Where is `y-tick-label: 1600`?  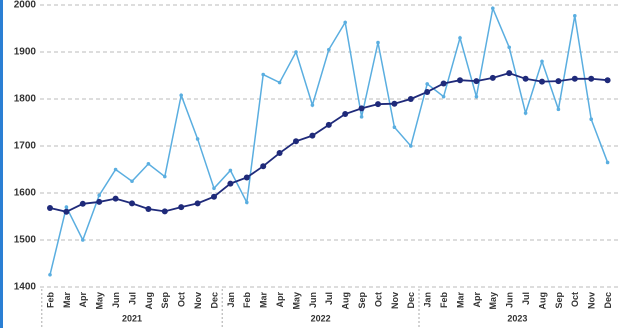 y-tick-label: 1600 is located at coordinates (25, 193).